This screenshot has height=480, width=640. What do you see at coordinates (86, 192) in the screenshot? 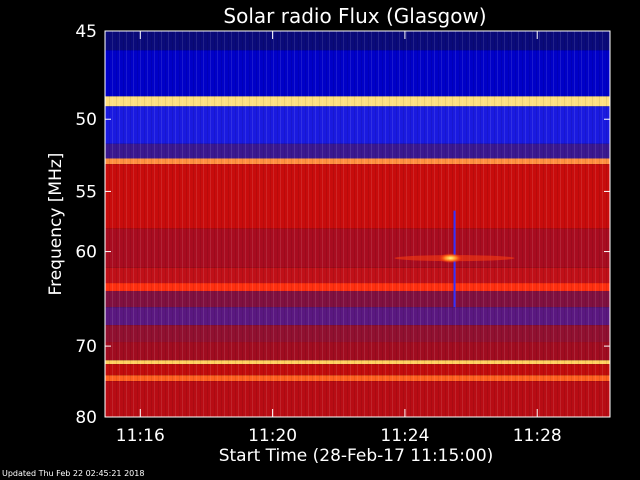
I see `y-tick-label: 55` at bounding box center [86, 192].